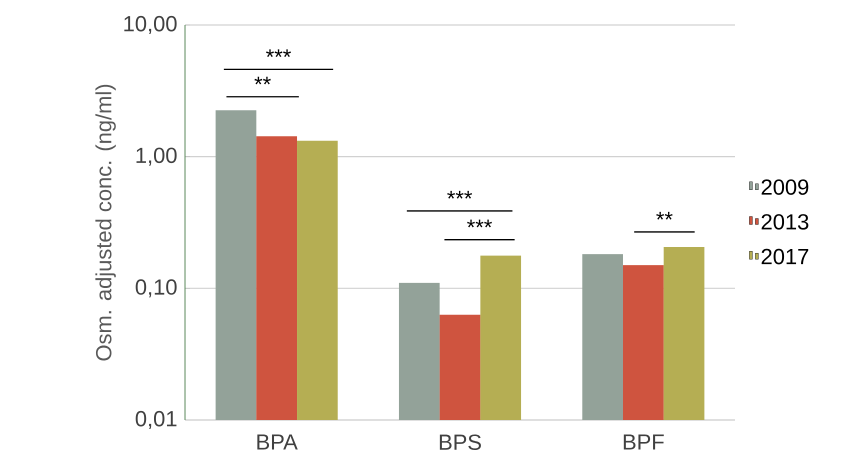  I want to click on legend-label: 2013, so click(785, 222).